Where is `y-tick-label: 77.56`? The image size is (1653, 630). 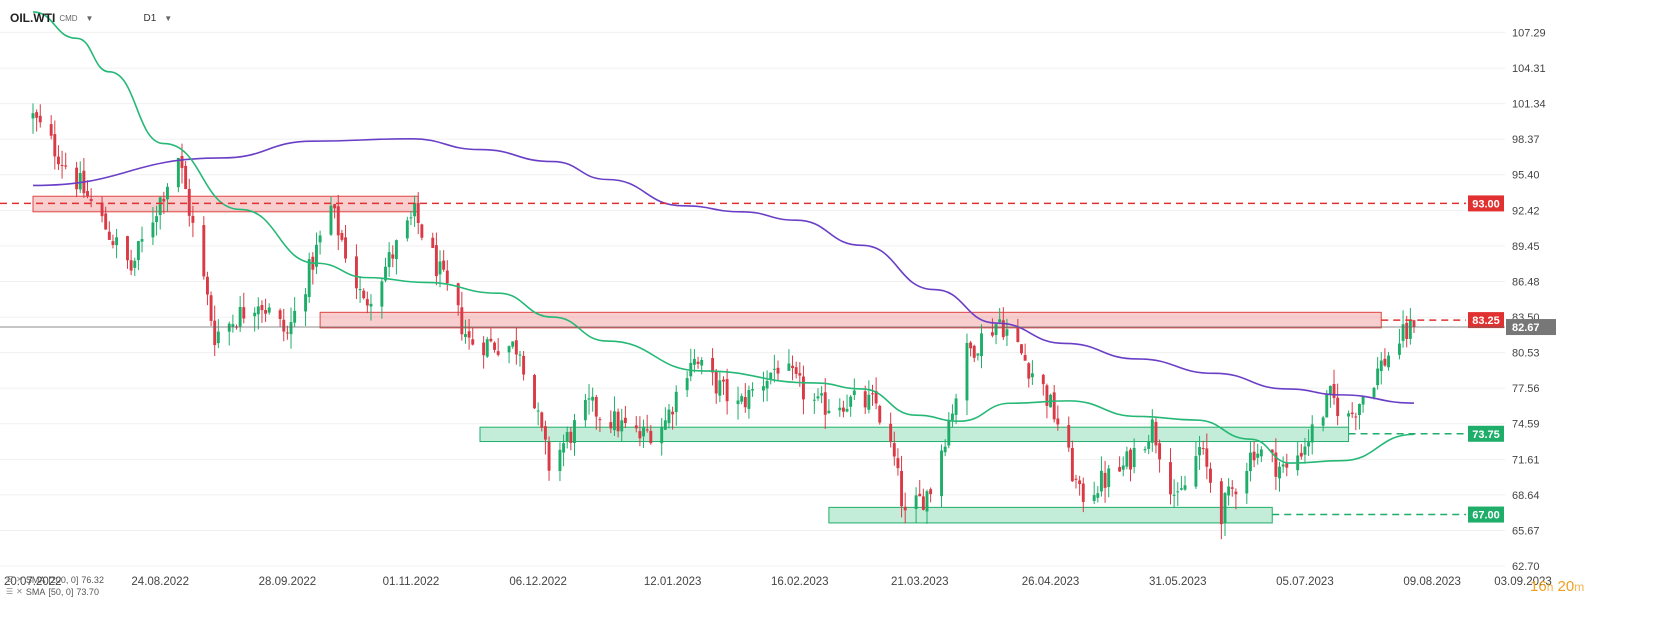
y-tick-label: 77.56 is located at coordinates (1526, 389).